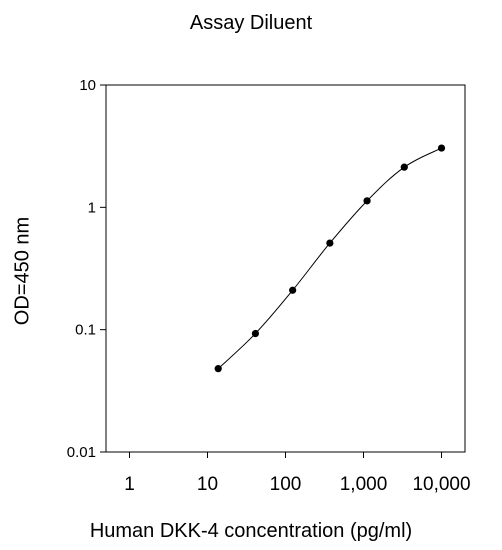  I want to click on x-tick-label: 1, so click(129, 484).